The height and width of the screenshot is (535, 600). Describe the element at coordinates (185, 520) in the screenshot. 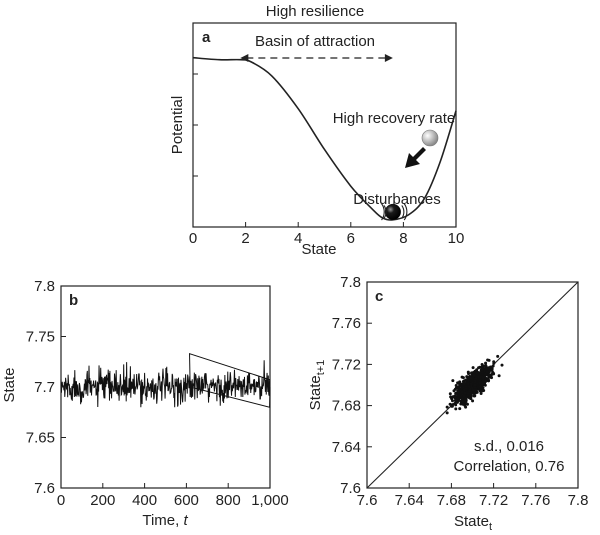

I see `panel-b-xlabel-italic: t` at that location.